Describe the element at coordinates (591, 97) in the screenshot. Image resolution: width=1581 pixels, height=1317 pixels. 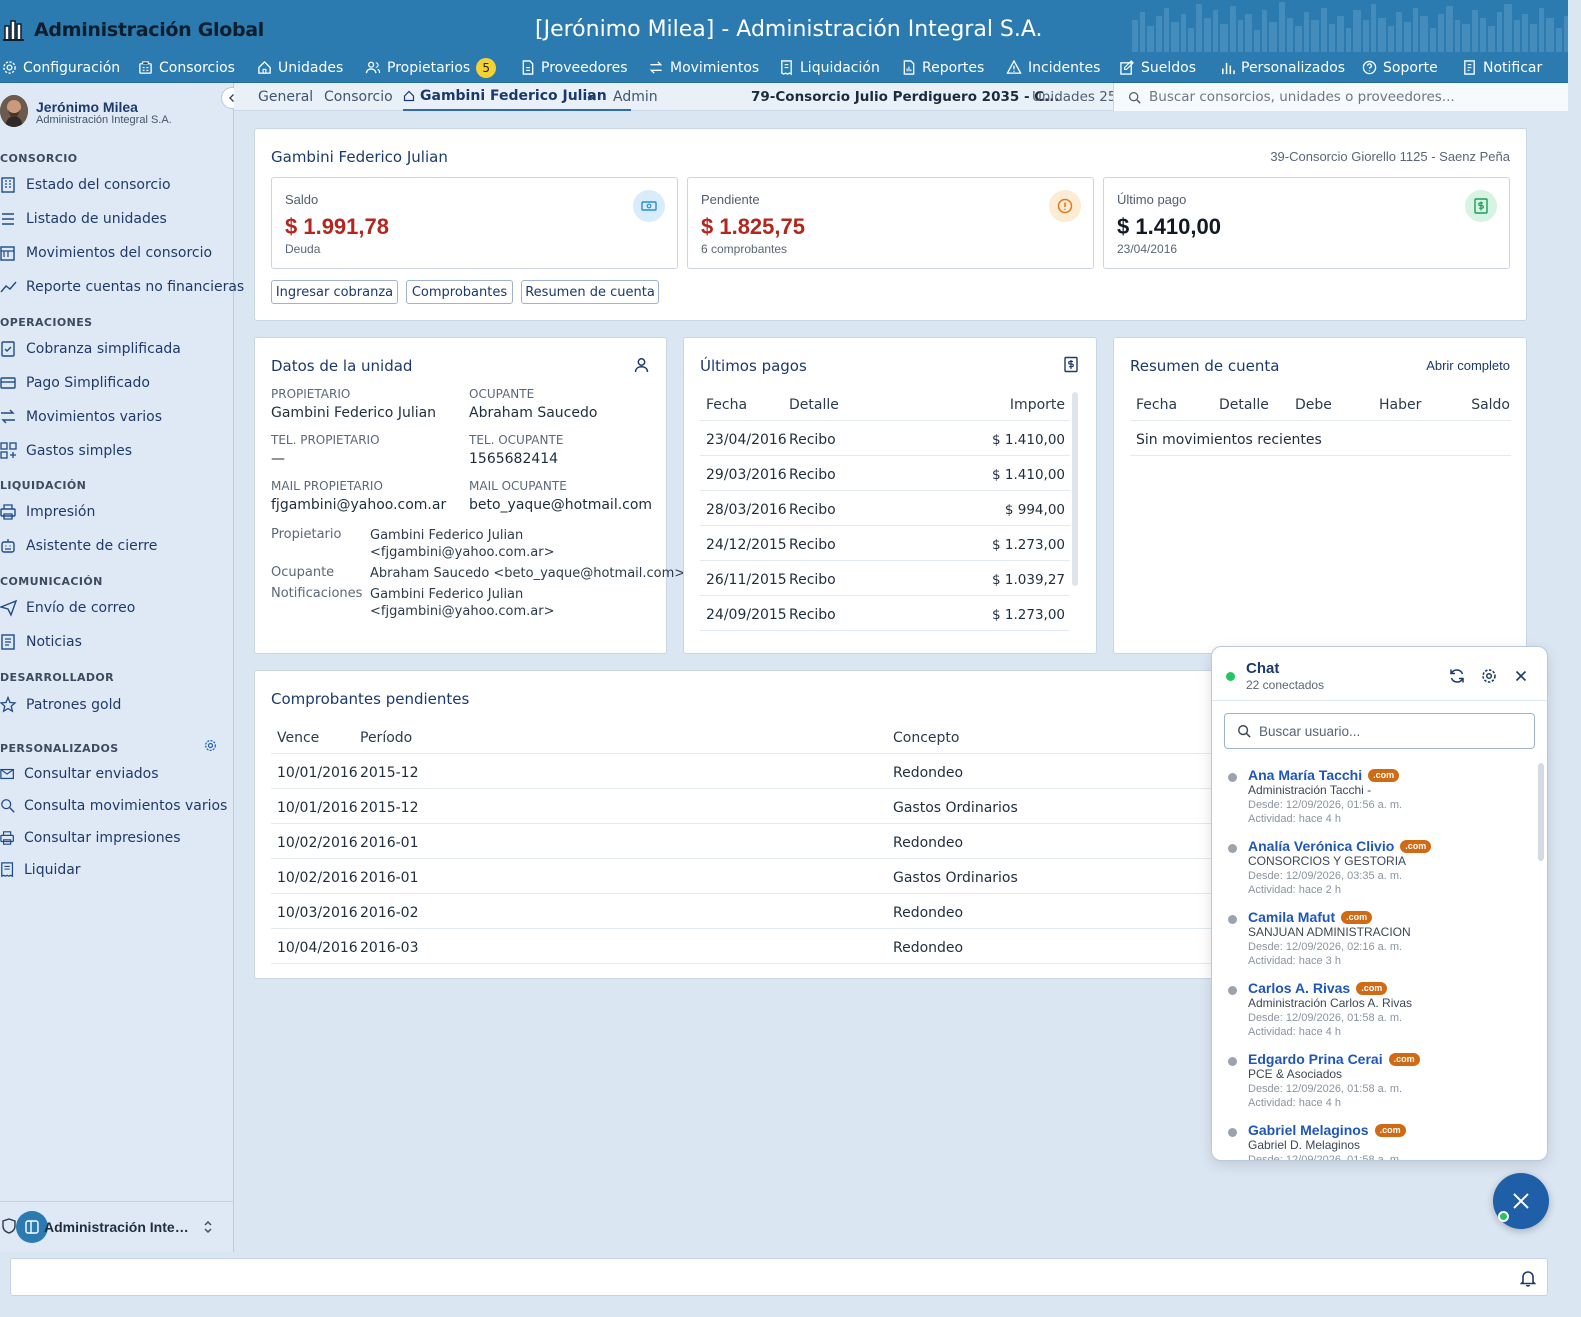
I see `tab-close-button: ×` at that location.